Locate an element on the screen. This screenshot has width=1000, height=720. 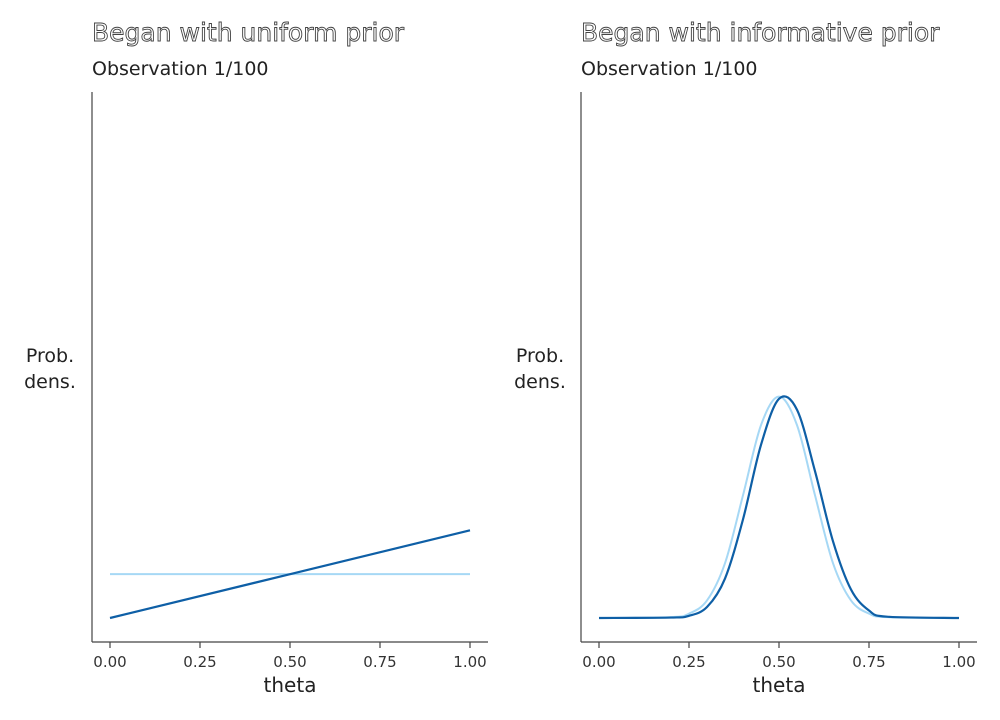
prior-density-line is located at coordinates (779, 507).